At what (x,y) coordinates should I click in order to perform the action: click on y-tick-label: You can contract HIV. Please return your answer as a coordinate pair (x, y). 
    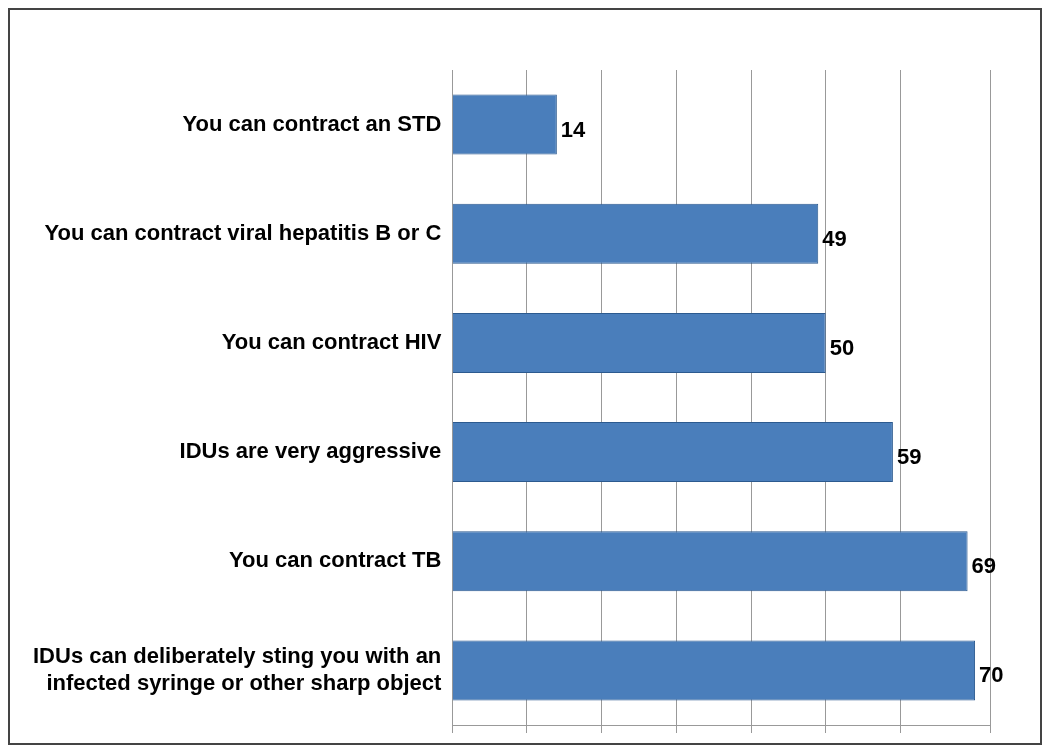
    Looking at the image, I should click on (331, 341).